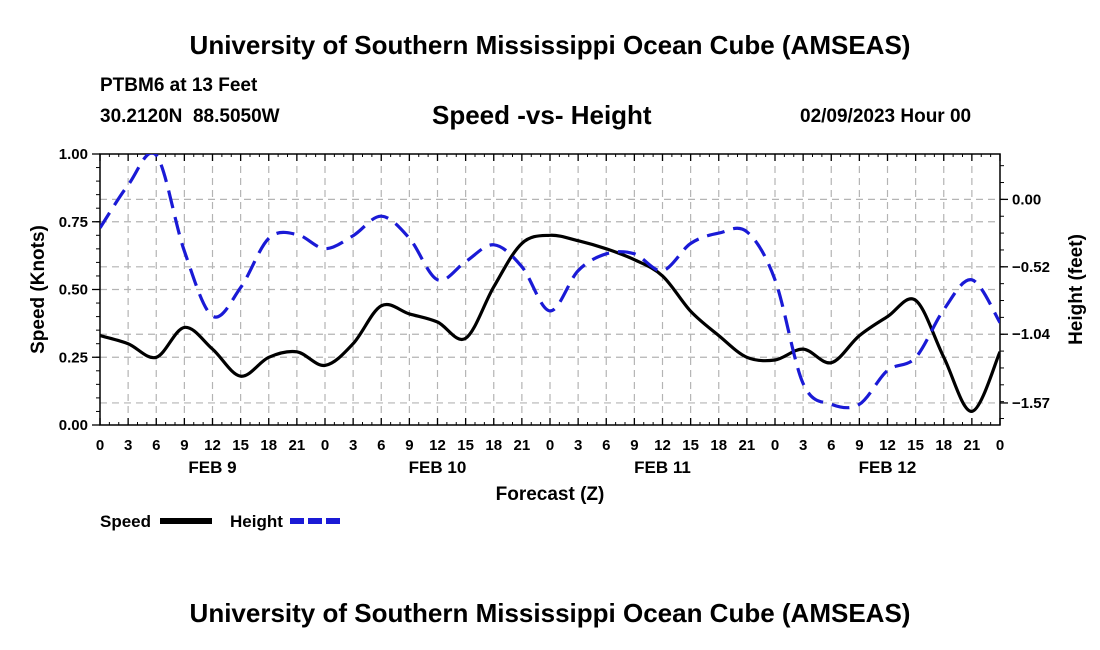 The image size is (1100, 650). What do you see at coordinates (73, 290) in the screenshot?
I see `y-tick-label-left: 0.50` at bounding box center [73, 290].